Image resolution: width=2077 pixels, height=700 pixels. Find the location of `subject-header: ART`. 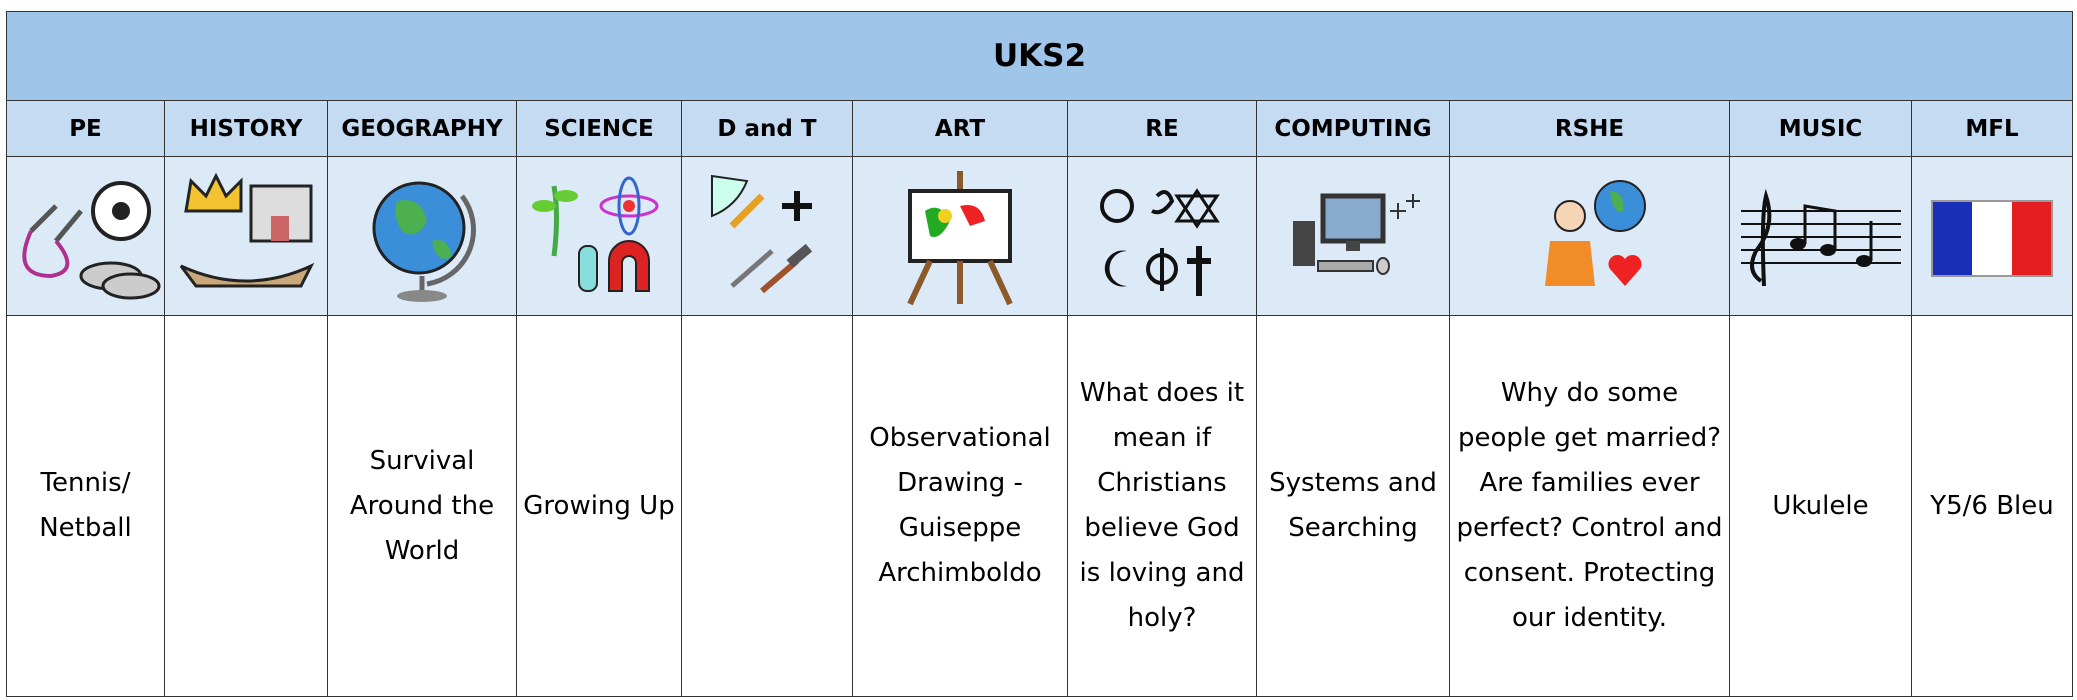

subject-header: ART is located at coordinates (960, 128).